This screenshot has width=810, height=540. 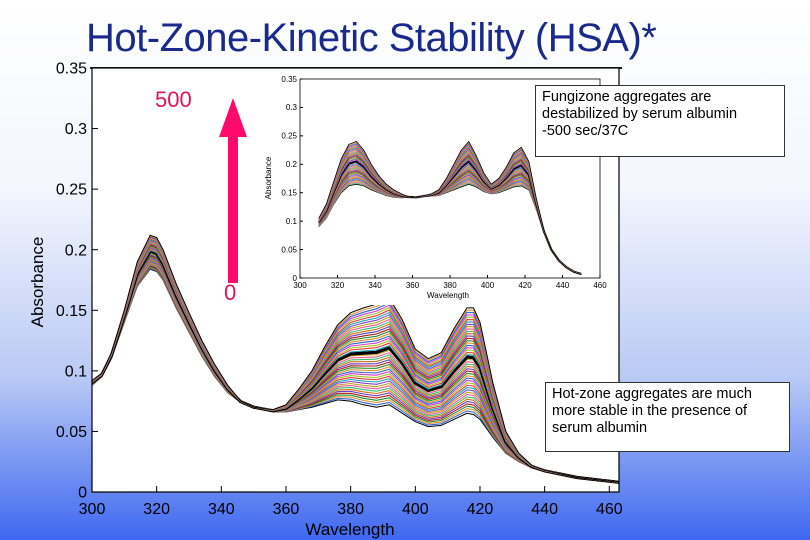 I want to click on time-arrow-shape, so click(x=233, y=190).